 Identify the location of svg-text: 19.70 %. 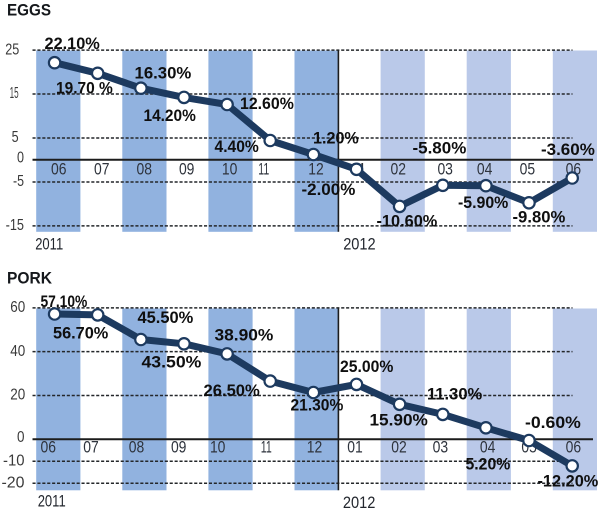
(84, 89).